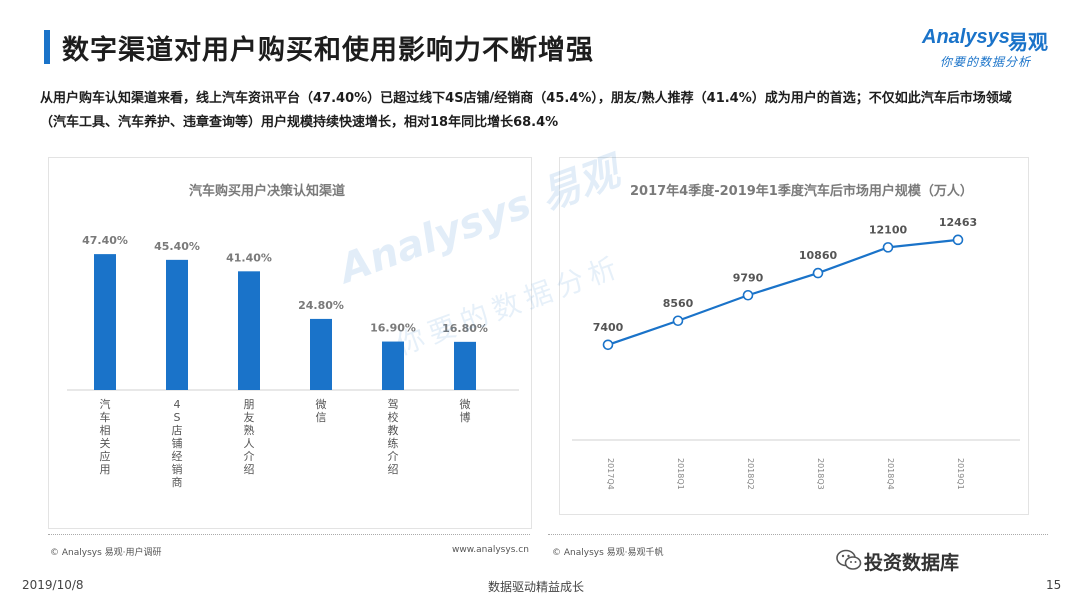  What do you see at coordinates (249, 257) in the screenshot?
I see `bar-data-label: 41.40%` at bounding box center [249, 257].